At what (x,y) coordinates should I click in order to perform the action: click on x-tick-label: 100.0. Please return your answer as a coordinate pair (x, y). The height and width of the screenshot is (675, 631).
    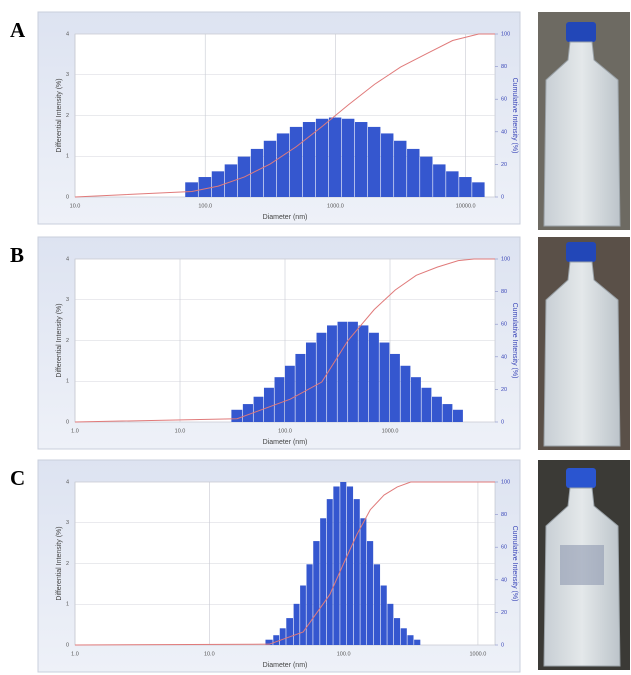
    Looking at the image, I should click on (205, 206).